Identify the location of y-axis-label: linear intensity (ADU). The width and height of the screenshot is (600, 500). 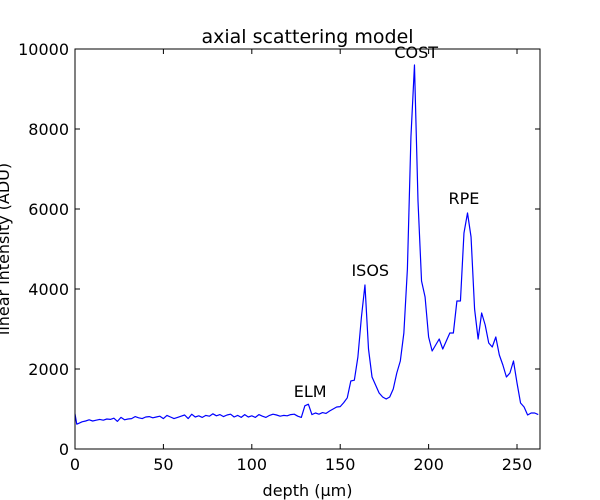
(6, 249).